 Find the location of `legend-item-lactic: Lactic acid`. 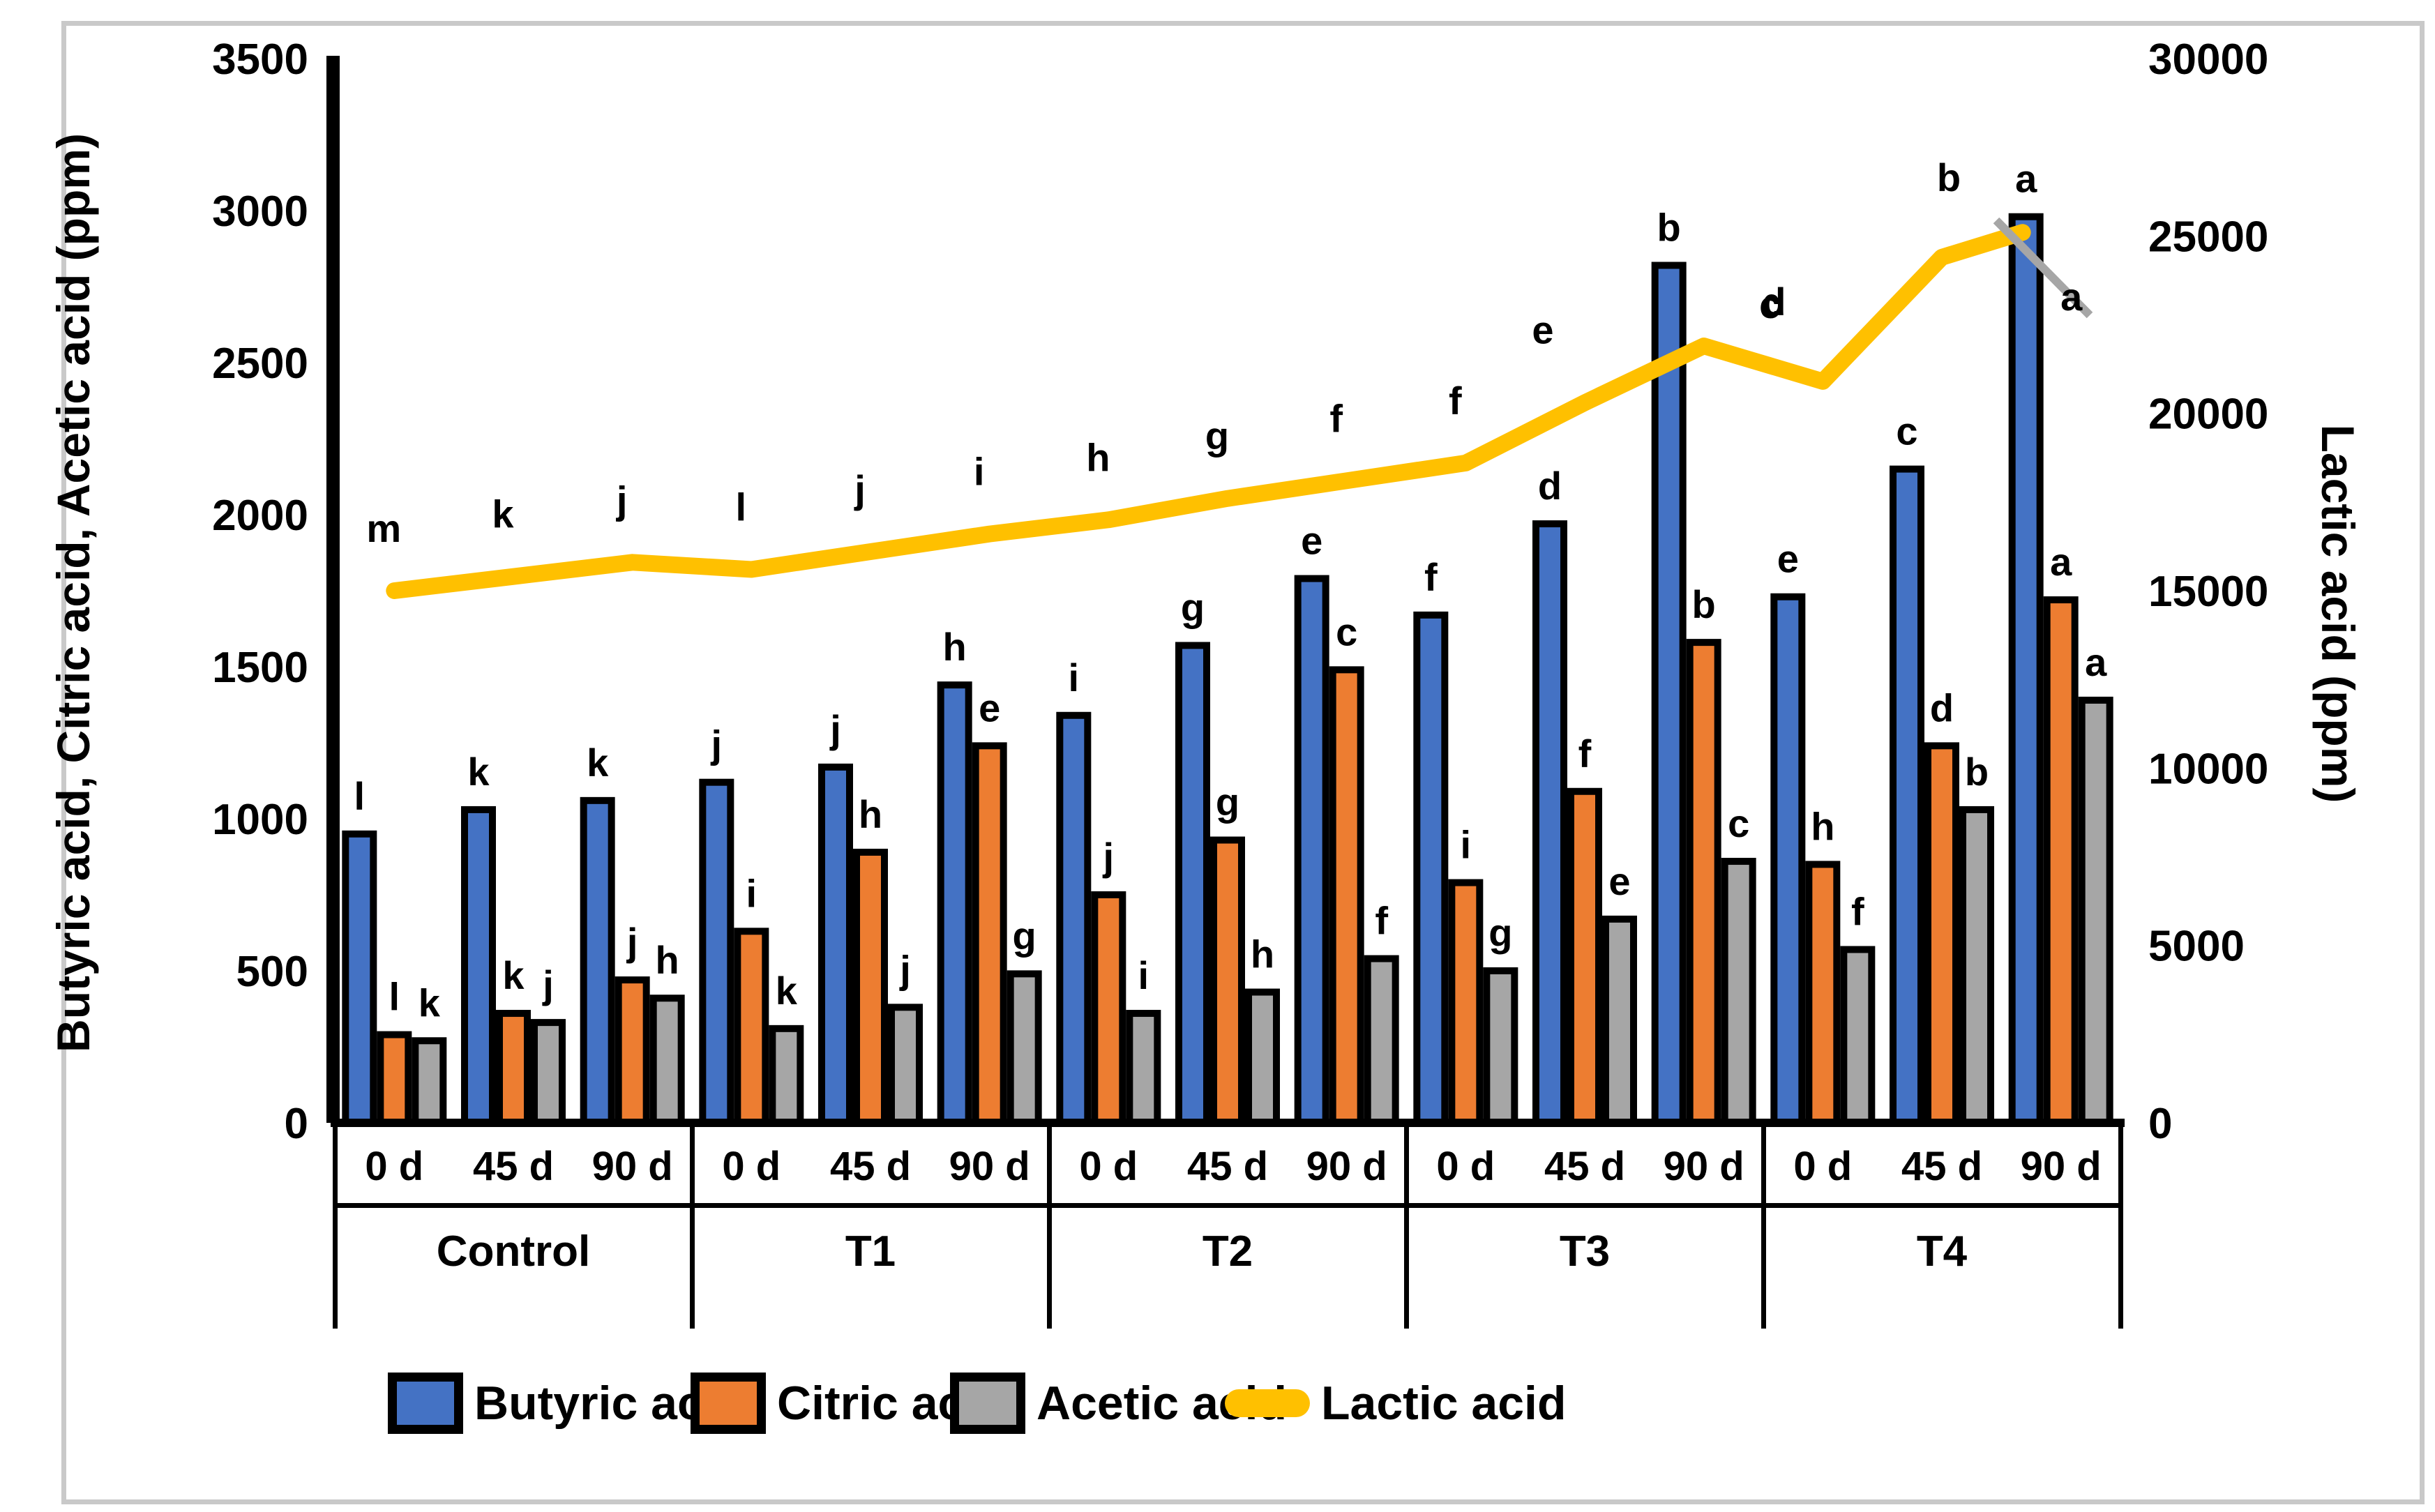

legend-item-lactic: Lactic acid is located at coordinates (1396, 1403).